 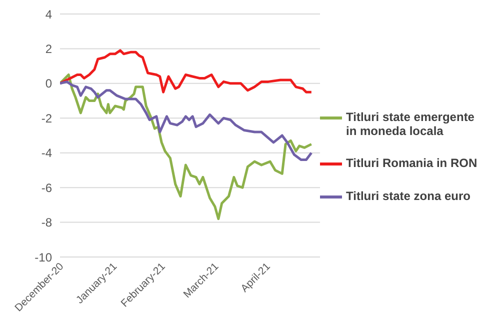 What do you see at coordinates (46, 118) in the screenshot?
I see `y-tick-label: -2` at bounding box center [46, 118].